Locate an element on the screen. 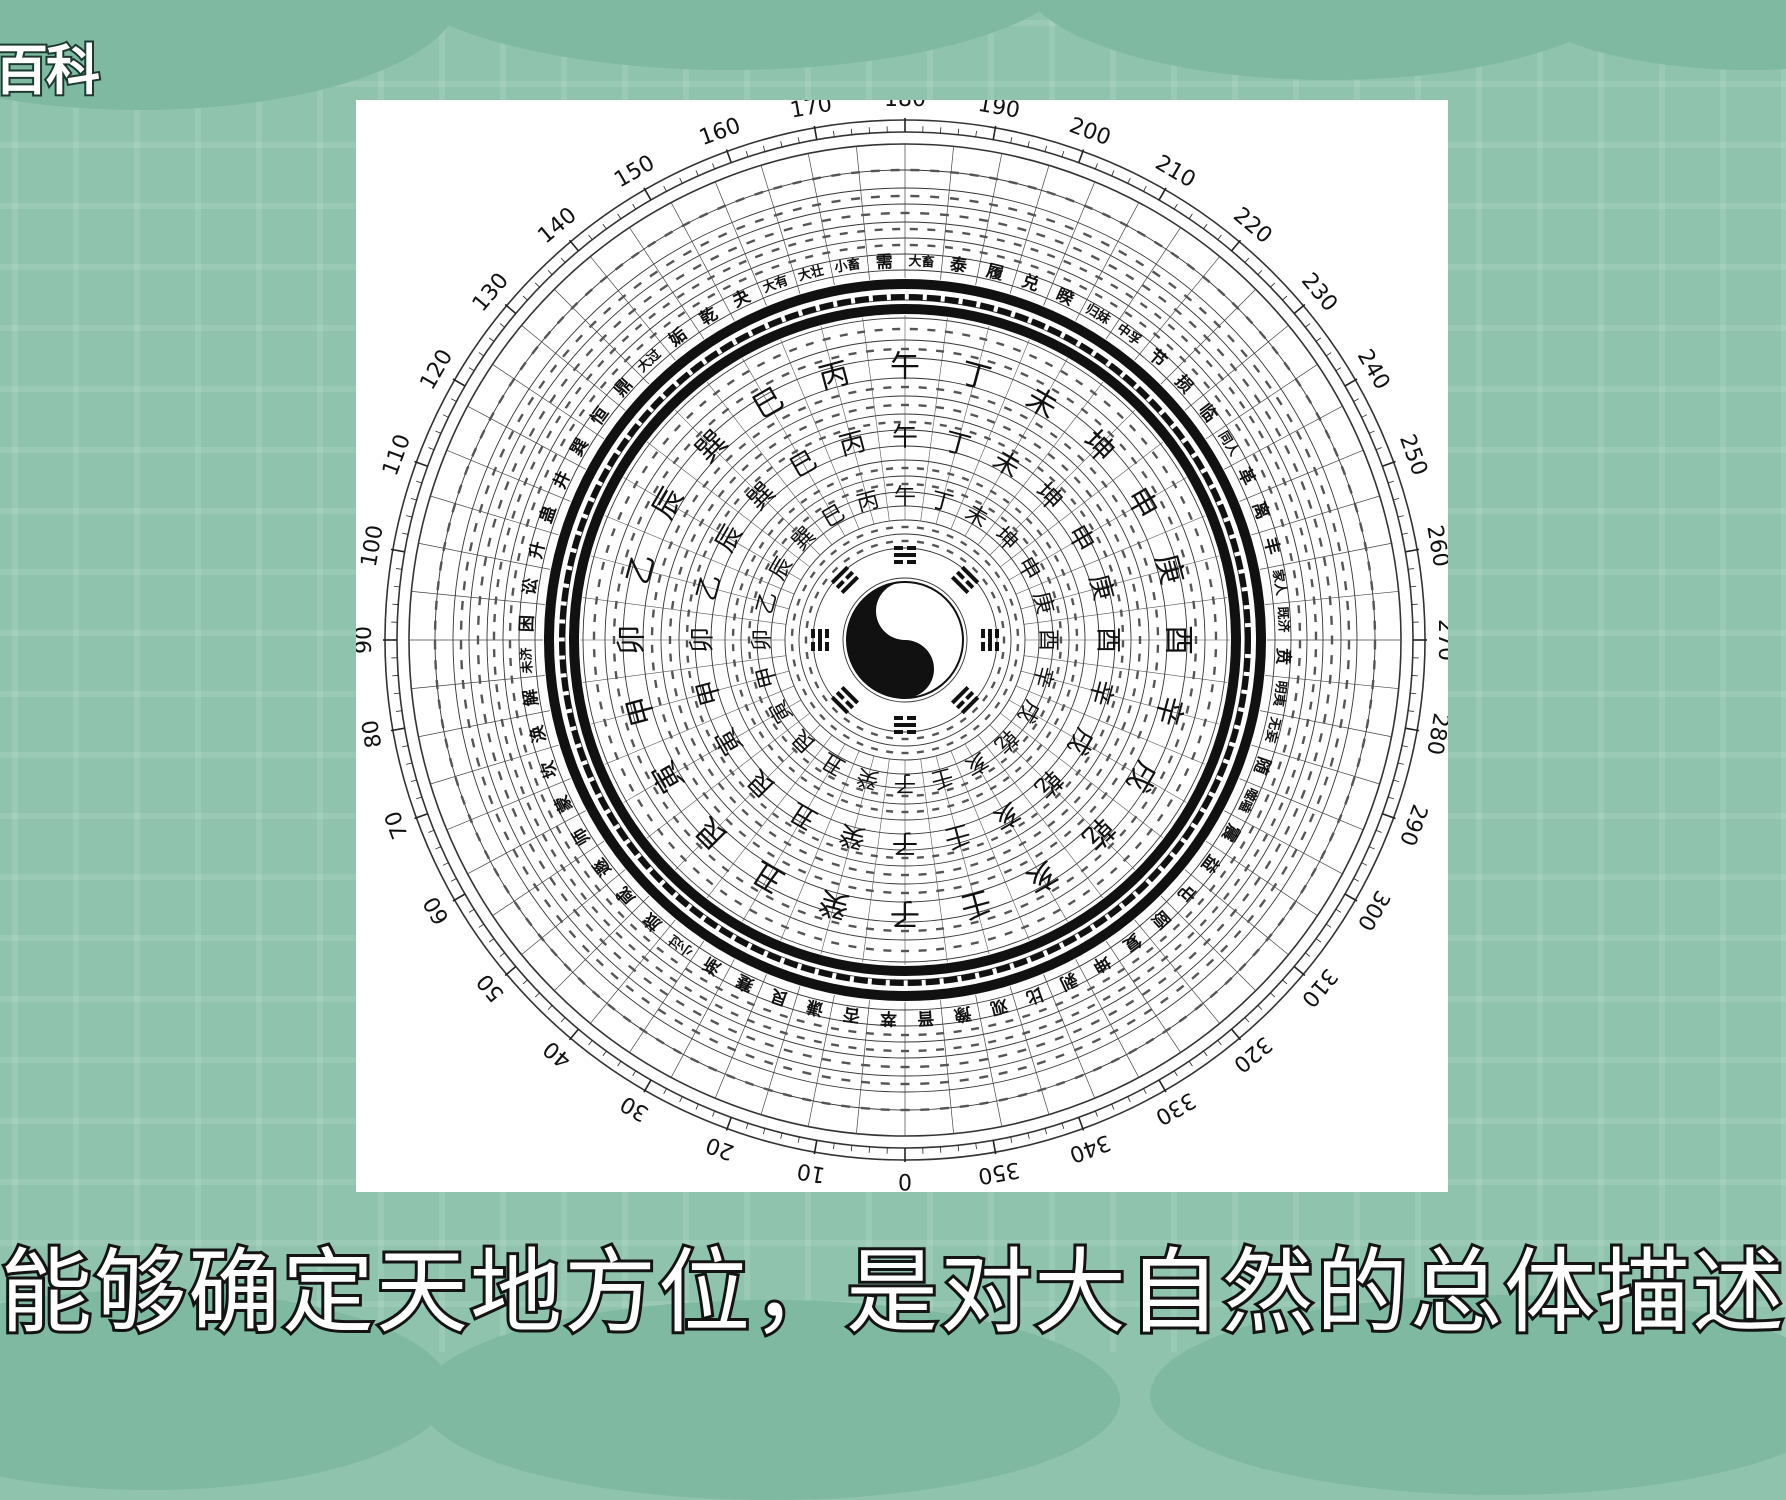 This screenshot has height=1500, width=1786. mountain-char-outer: 辰 is located at coordinates (668, 503).